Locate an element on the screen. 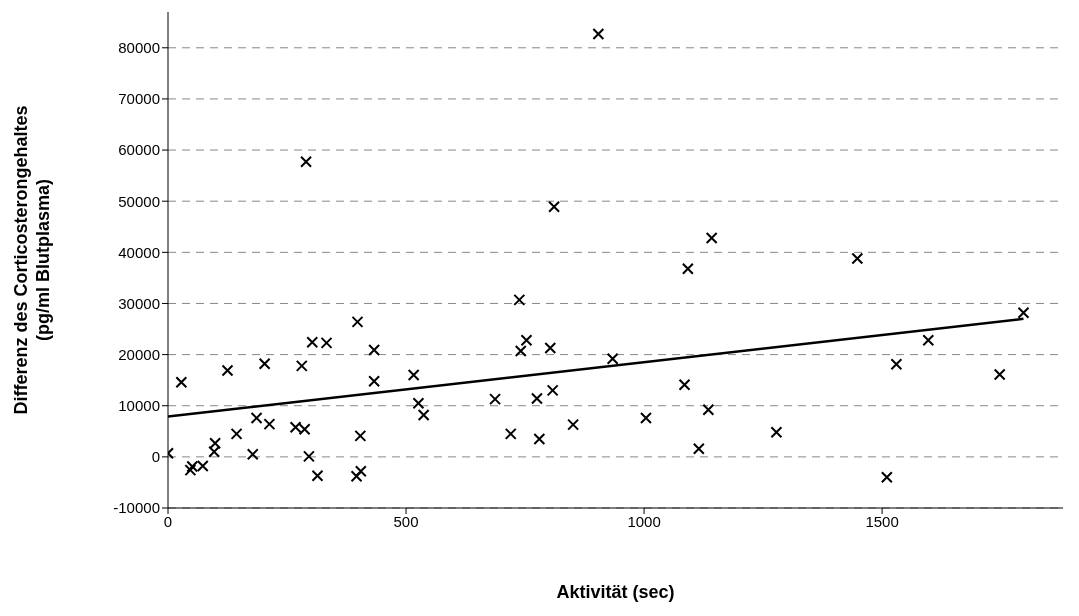 The image size is (1079, 616). y-tick-label: 40000 is located at coordinates (139, 252).